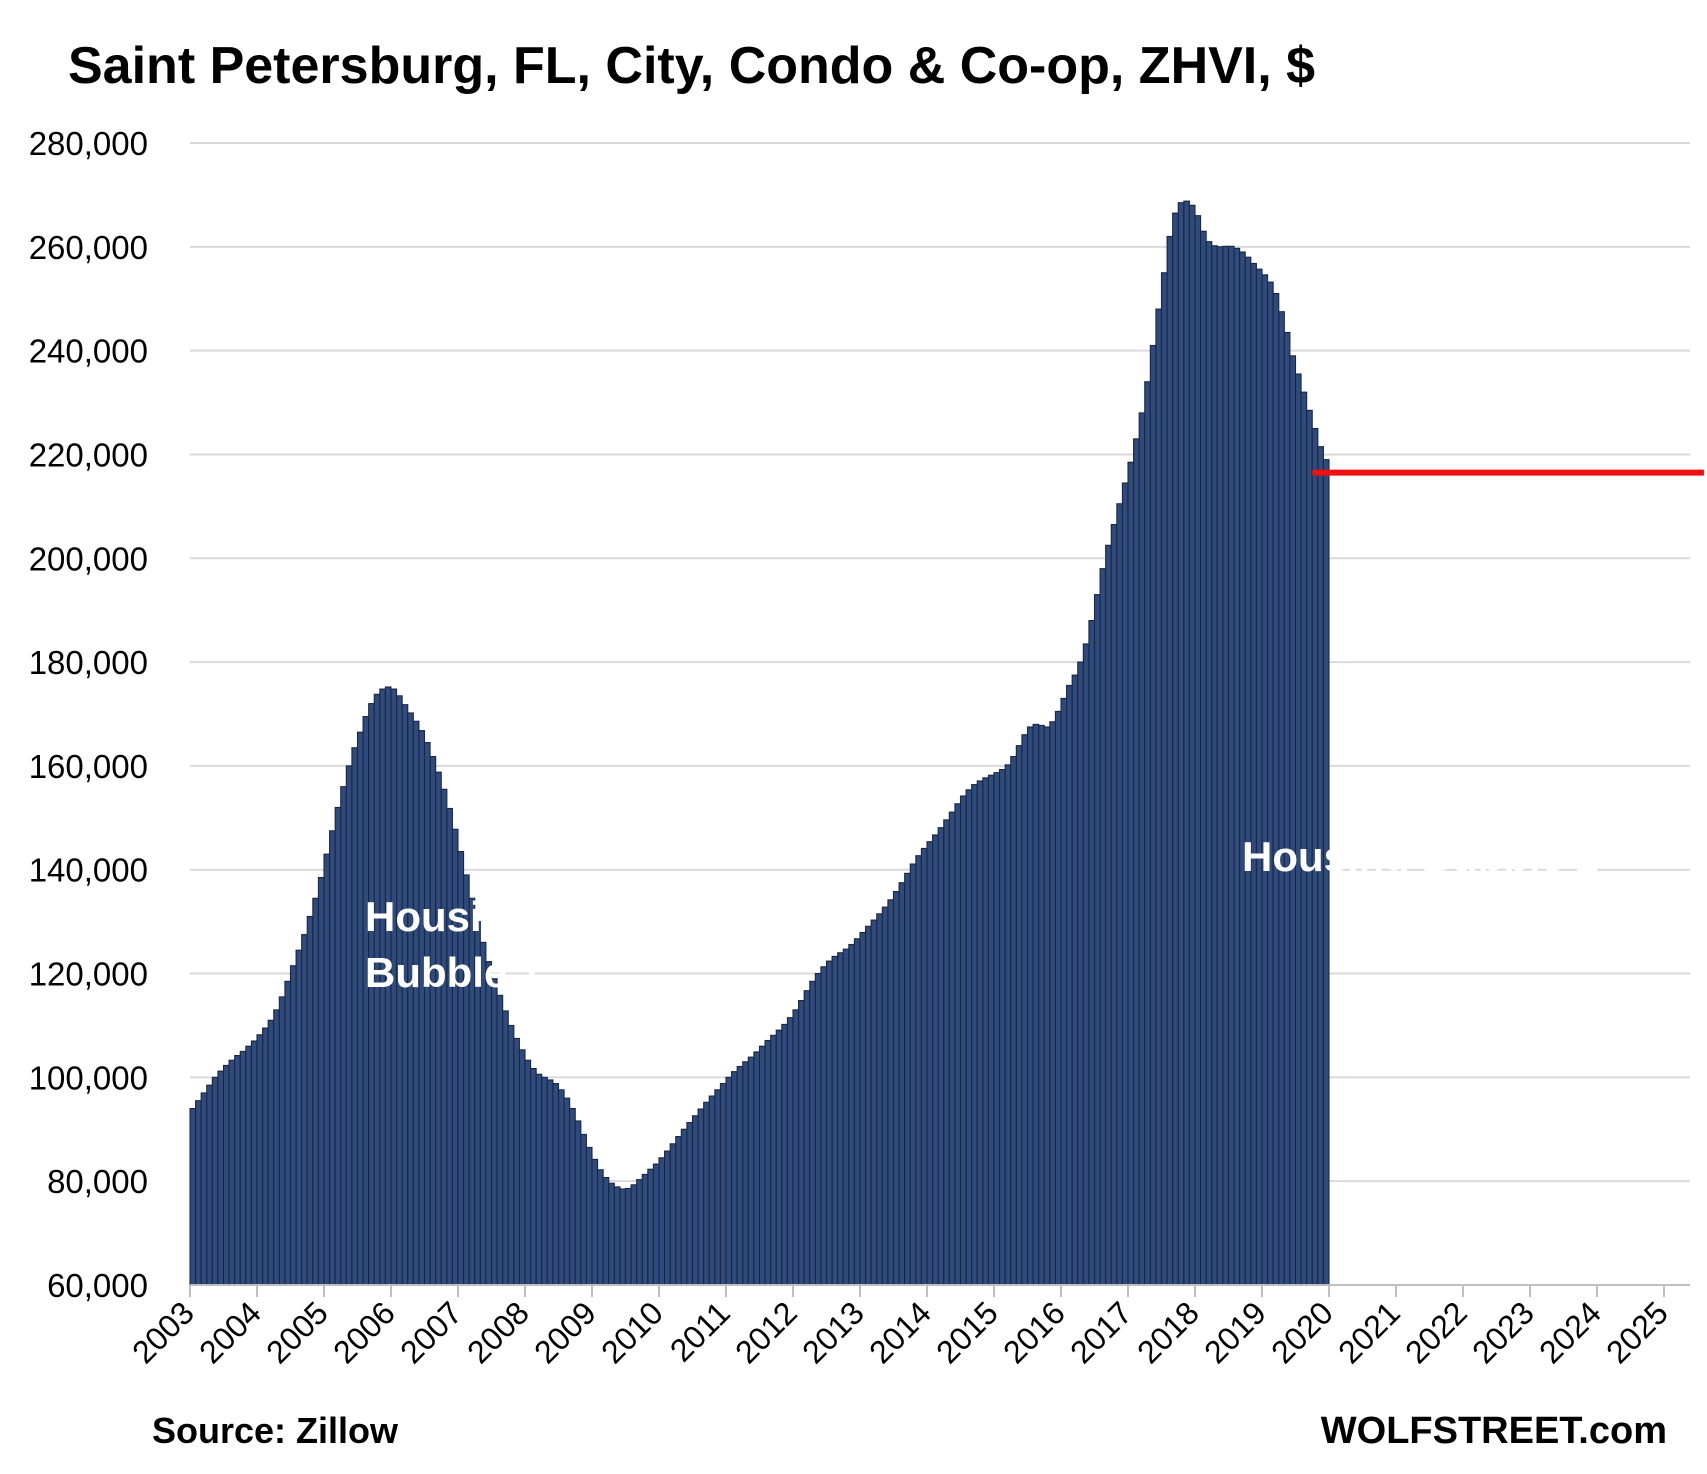 The width and height of the screenshot is (1707, 1474). I want to click on y-tick-label: 80,000, so click(97, 1181).